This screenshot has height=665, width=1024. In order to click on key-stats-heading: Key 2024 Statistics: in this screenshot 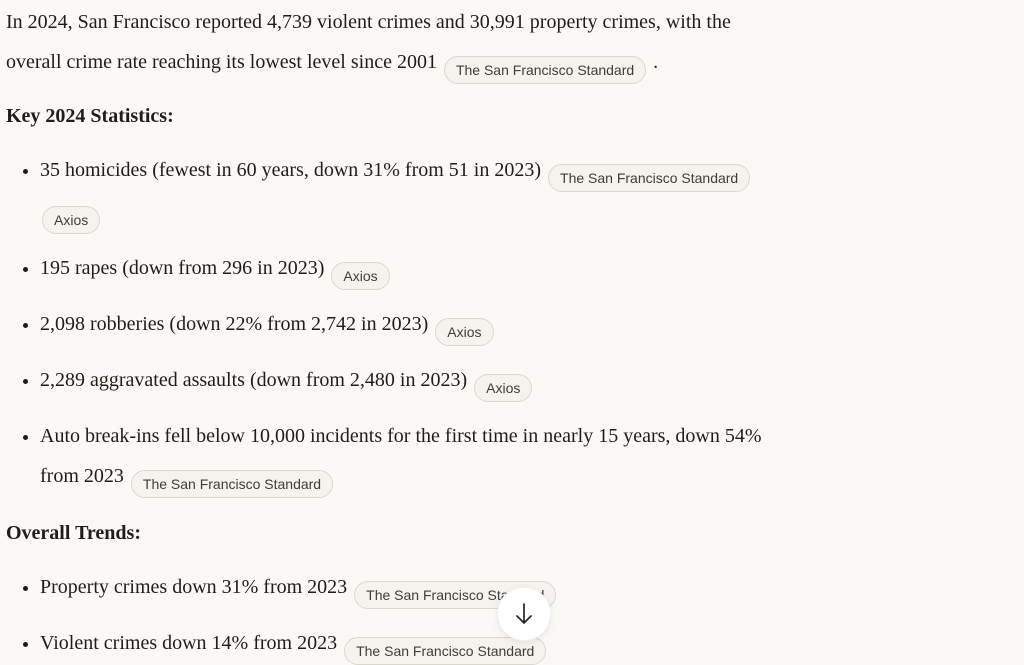, I will do `click(90, 116)`.